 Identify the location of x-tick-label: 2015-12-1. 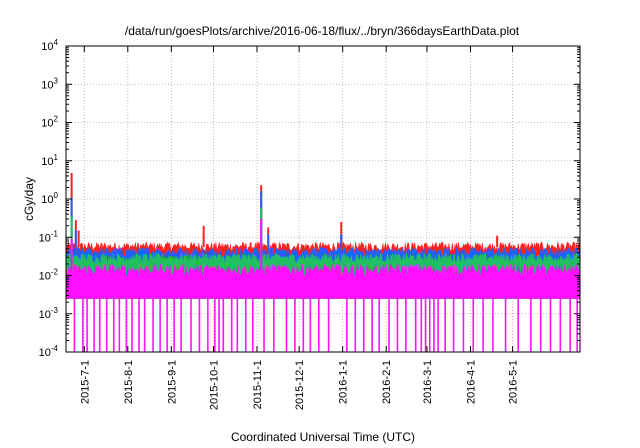
(300, 385).